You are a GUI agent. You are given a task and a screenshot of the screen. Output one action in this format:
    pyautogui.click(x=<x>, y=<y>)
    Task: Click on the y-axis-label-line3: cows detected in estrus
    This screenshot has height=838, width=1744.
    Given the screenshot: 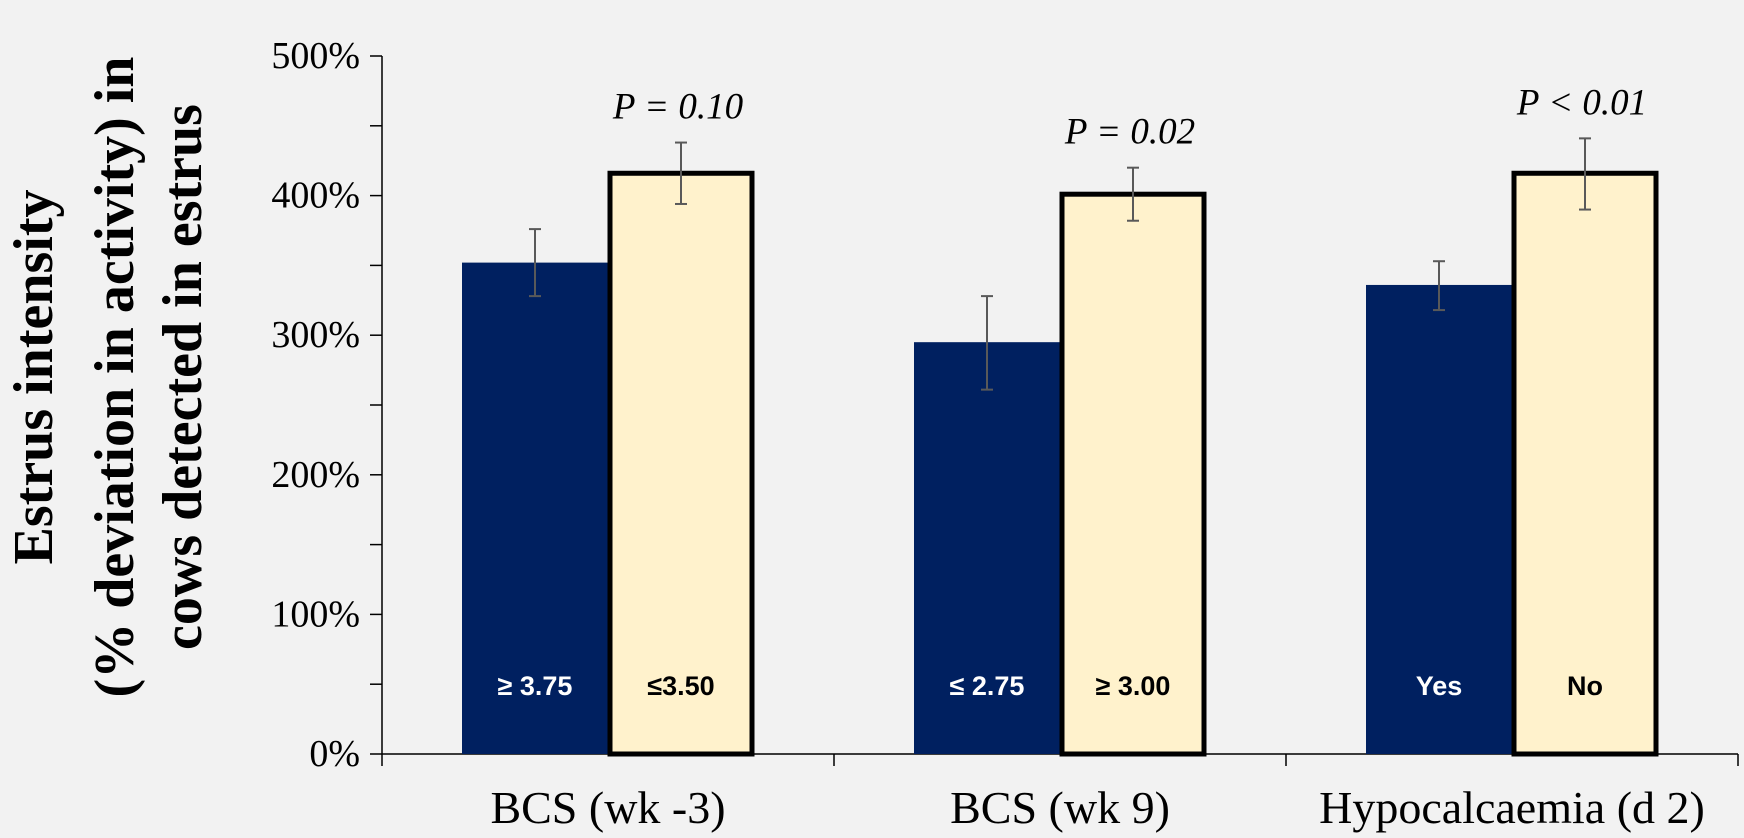 What is the action you would take?
    pyautogui.click(x=183, y=377)
    